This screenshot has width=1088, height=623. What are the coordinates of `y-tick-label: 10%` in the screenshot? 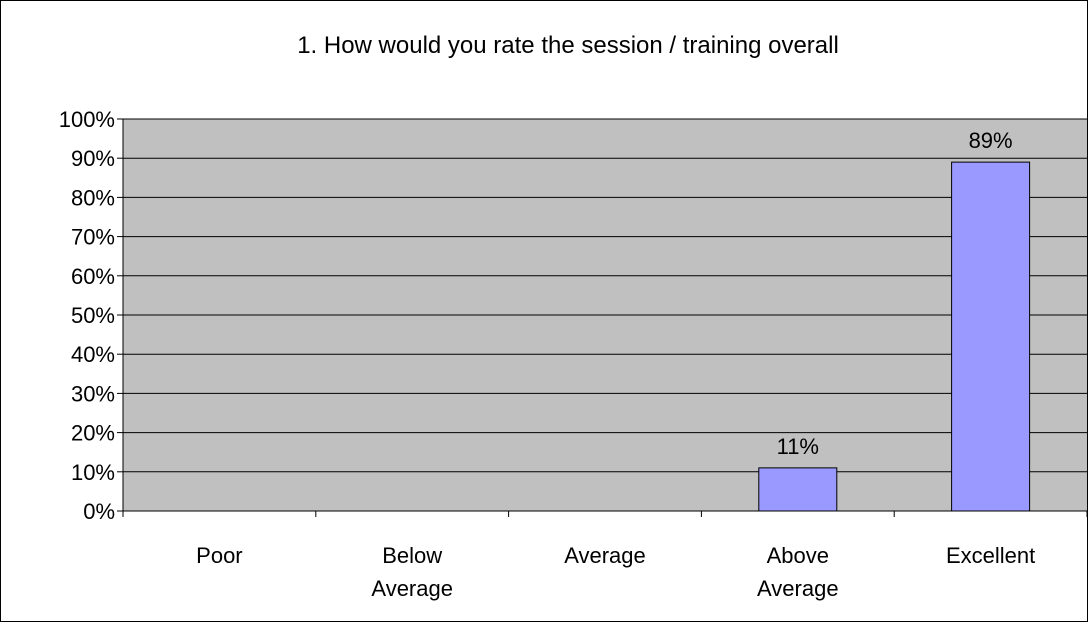 It's located at (93, 472).